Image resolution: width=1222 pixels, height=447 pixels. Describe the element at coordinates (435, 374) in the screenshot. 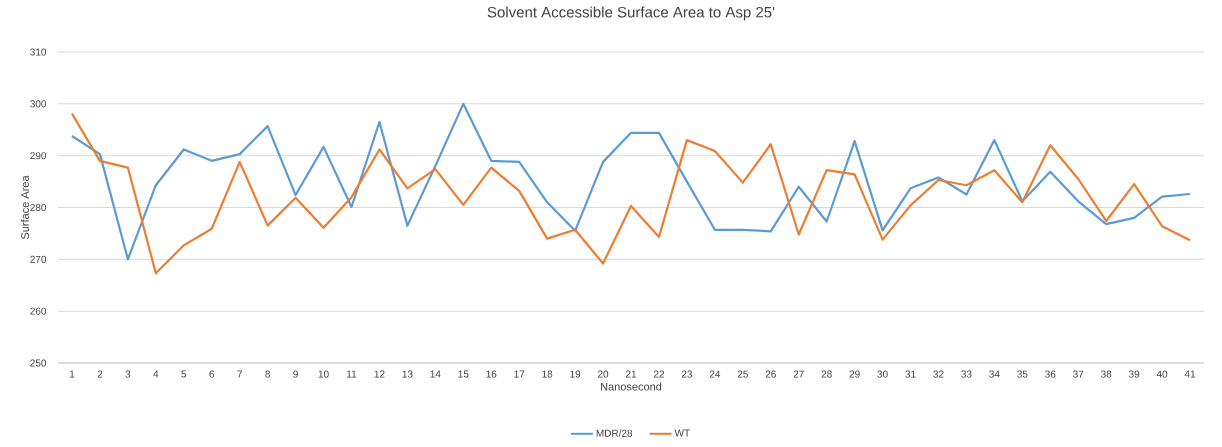

I see `x-tick-label: 14` at that location.